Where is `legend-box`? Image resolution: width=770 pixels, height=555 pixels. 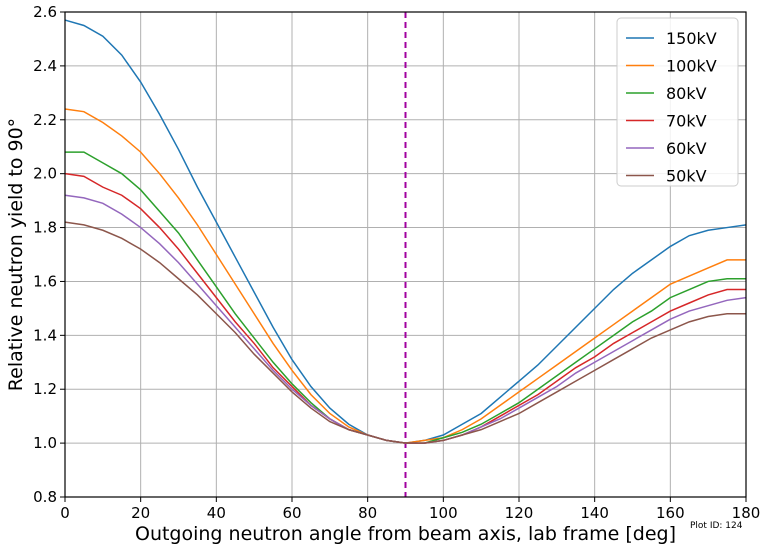 legend-box is located at coordinates (677, 102).